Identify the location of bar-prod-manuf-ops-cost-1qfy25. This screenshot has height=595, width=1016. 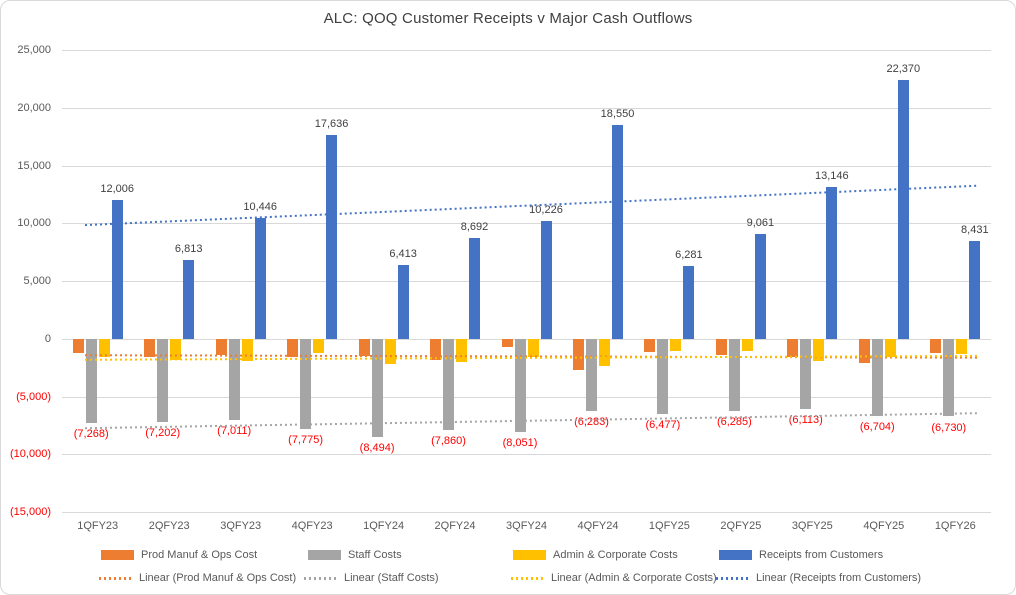
(650, 345).